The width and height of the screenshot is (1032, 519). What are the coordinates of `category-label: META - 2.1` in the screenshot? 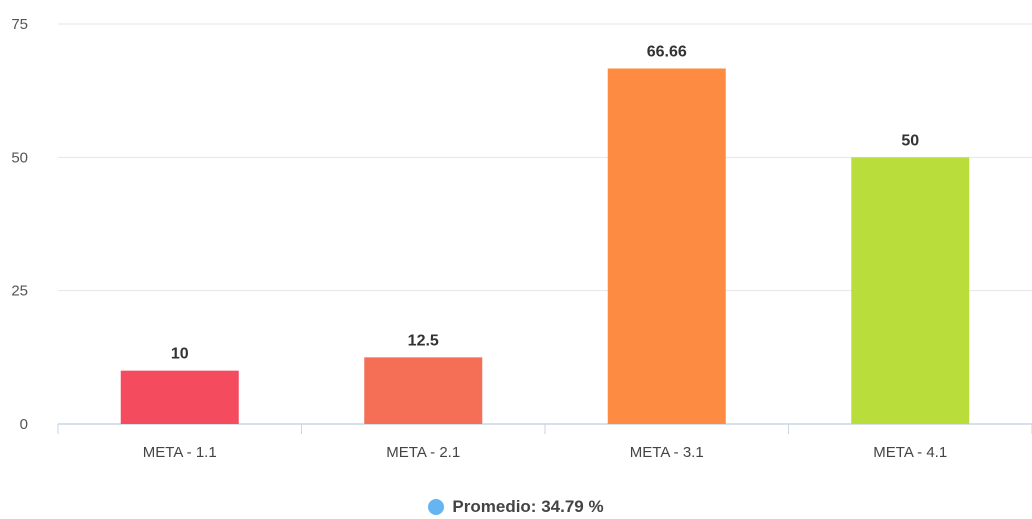 It's located at (423, 452).